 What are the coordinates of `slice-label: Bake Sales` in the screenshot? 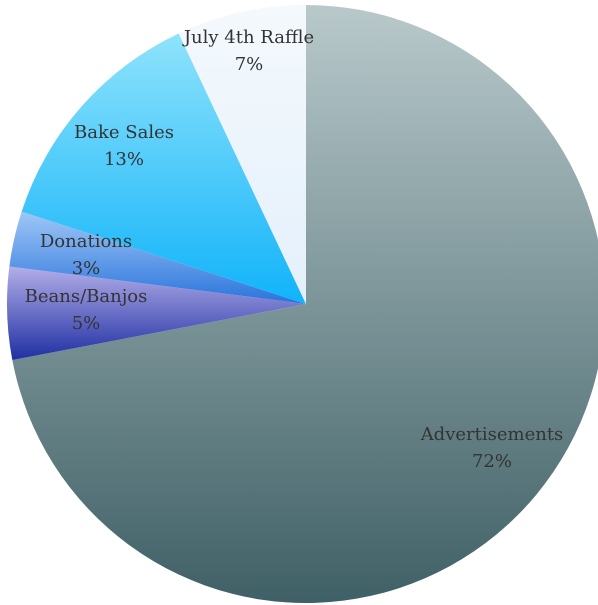 It's located at (124, 132).